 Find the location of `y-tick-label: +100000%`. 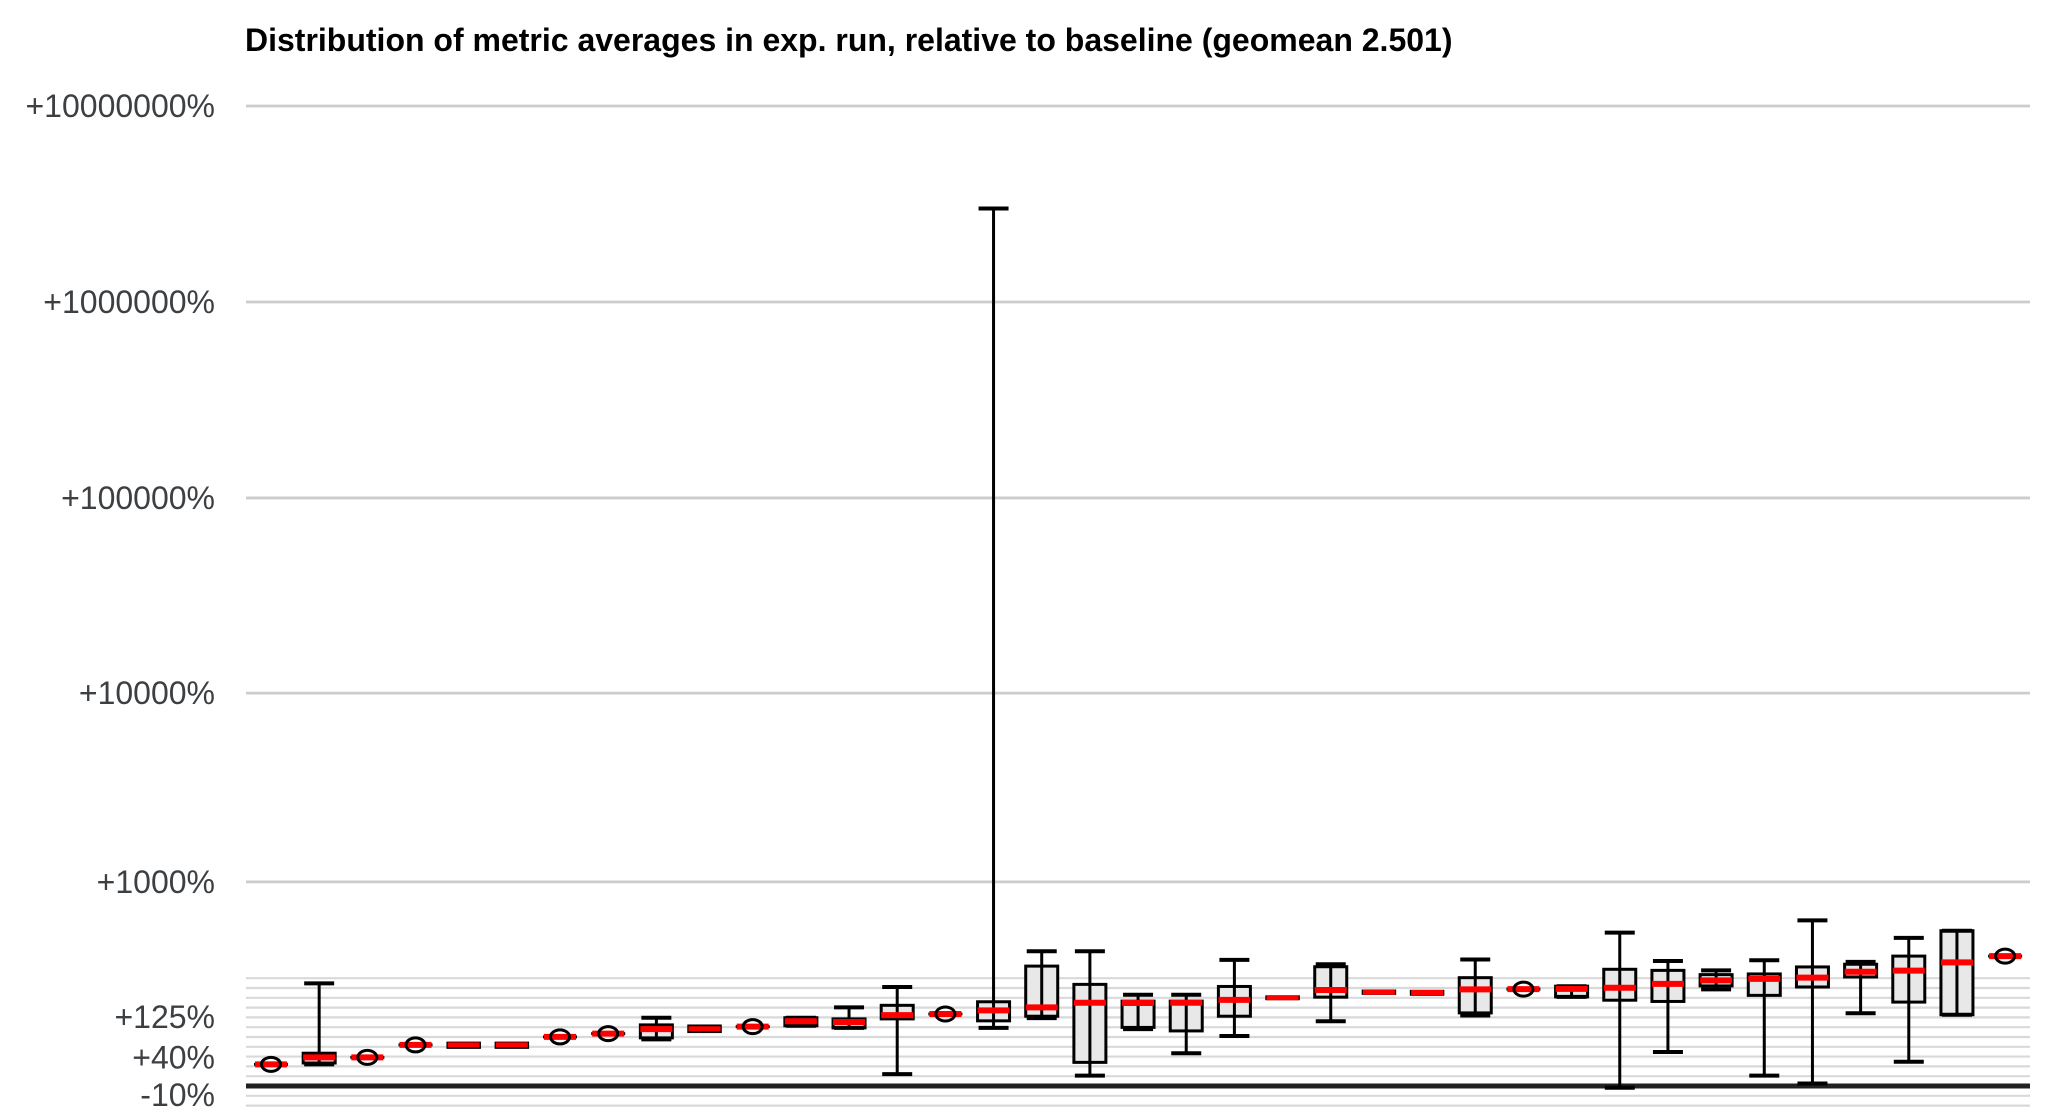

y-tick-label: +100000% is located at coordinates (138, 498).